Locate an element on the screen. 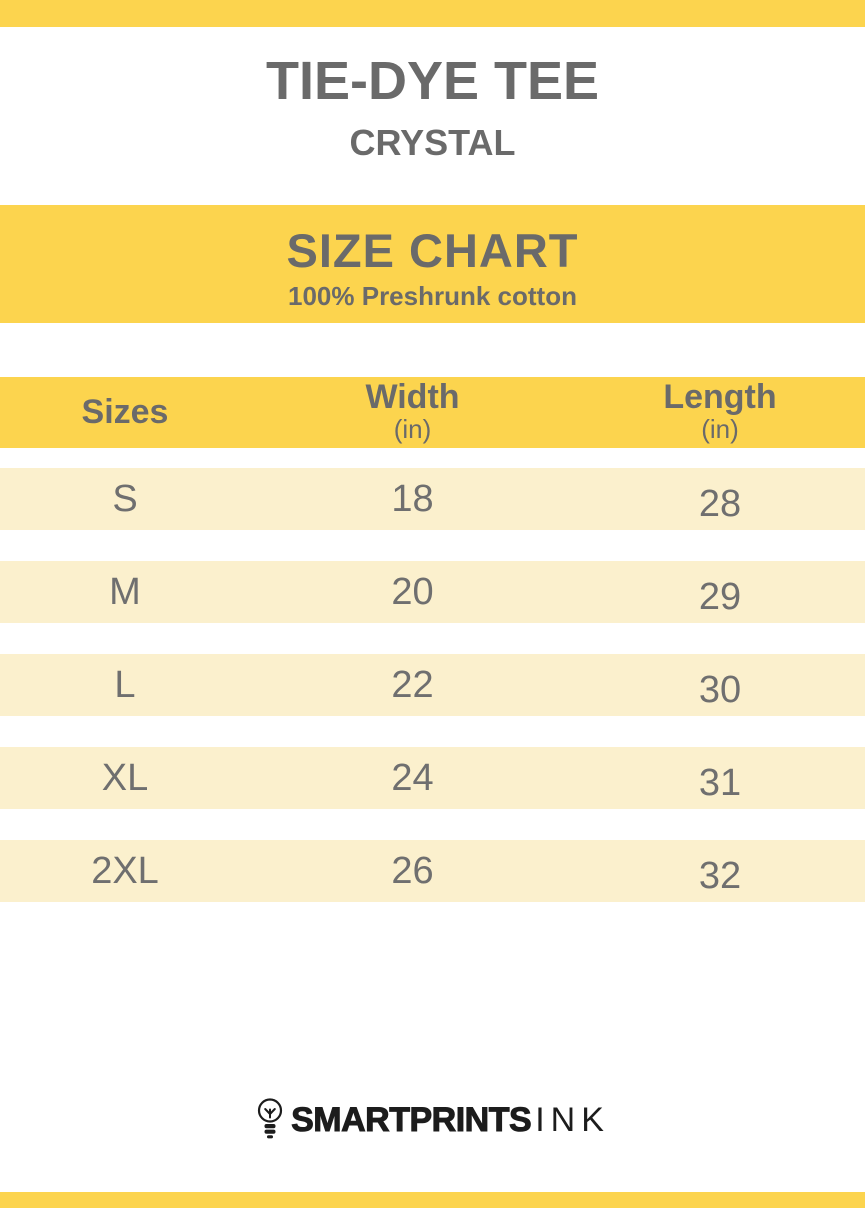 The image size is (865, 1208). column-label: Sizes is located at coordinates (125, 411).